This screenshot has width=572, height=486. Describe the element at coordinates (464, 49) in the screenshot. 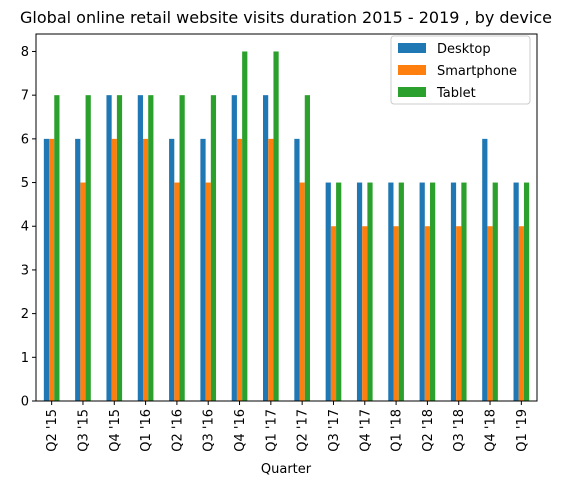

I see `legend-label-desktop: Desktop` at that location.